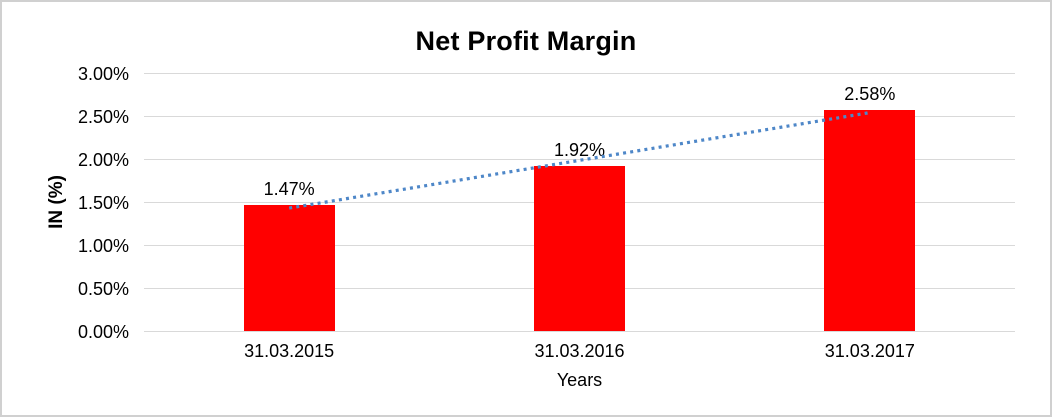 This screenshot has width=1052, height=417. I want to click on bar-value-label: 2.58%, so click(870, 93).